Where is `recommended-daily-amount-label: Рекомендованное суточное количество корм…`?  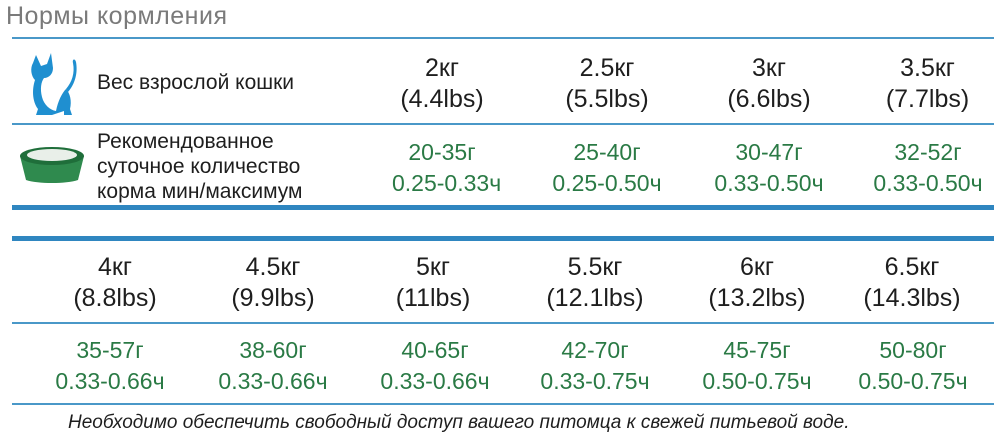 recommended-daily-amount-label: Рекомендованное суточное количество корм… is located at coordinates (200, 166).